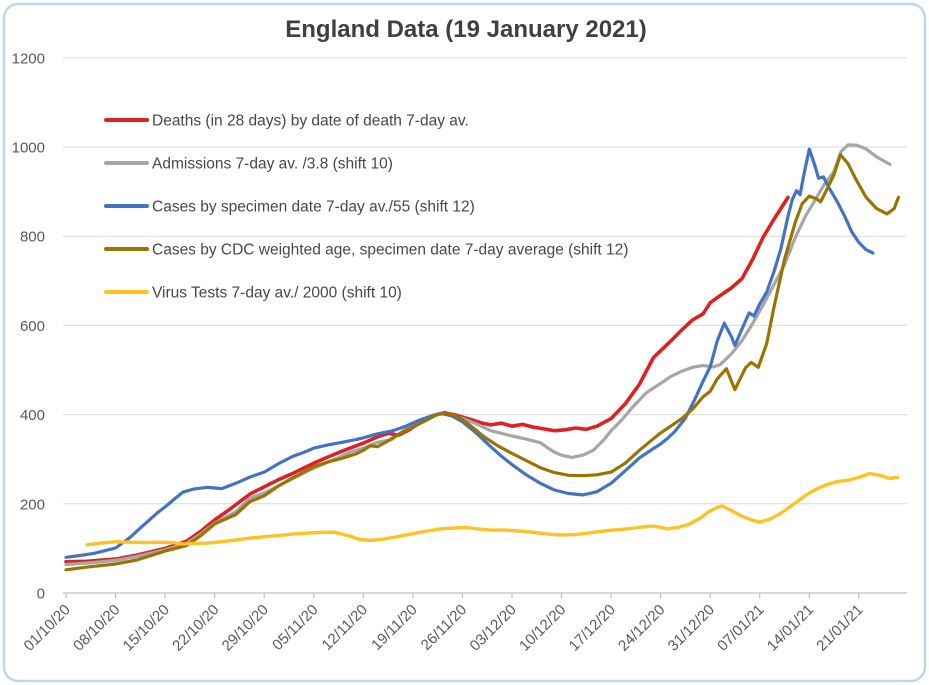 The image size is (929, 685). What do you see at coordinates (195, 627) in the screenshot?
I see `x-tick-label: 22/10/20` at bounding box center [195, 627].